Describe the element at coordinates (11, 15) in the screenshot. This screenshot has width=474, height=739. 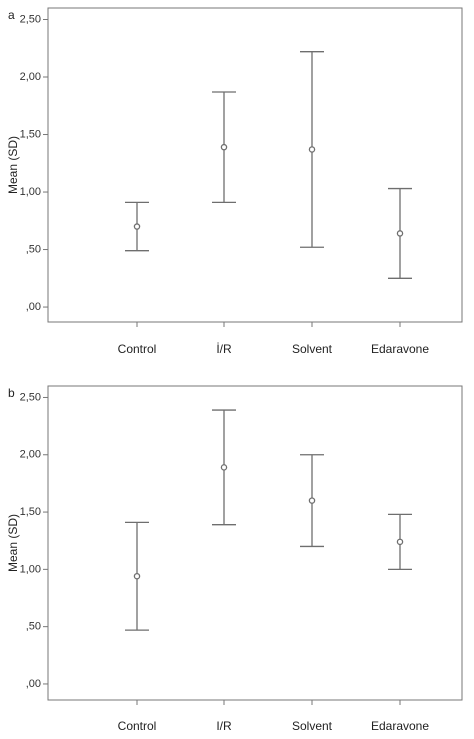
I see `panel-label: a` at that location.